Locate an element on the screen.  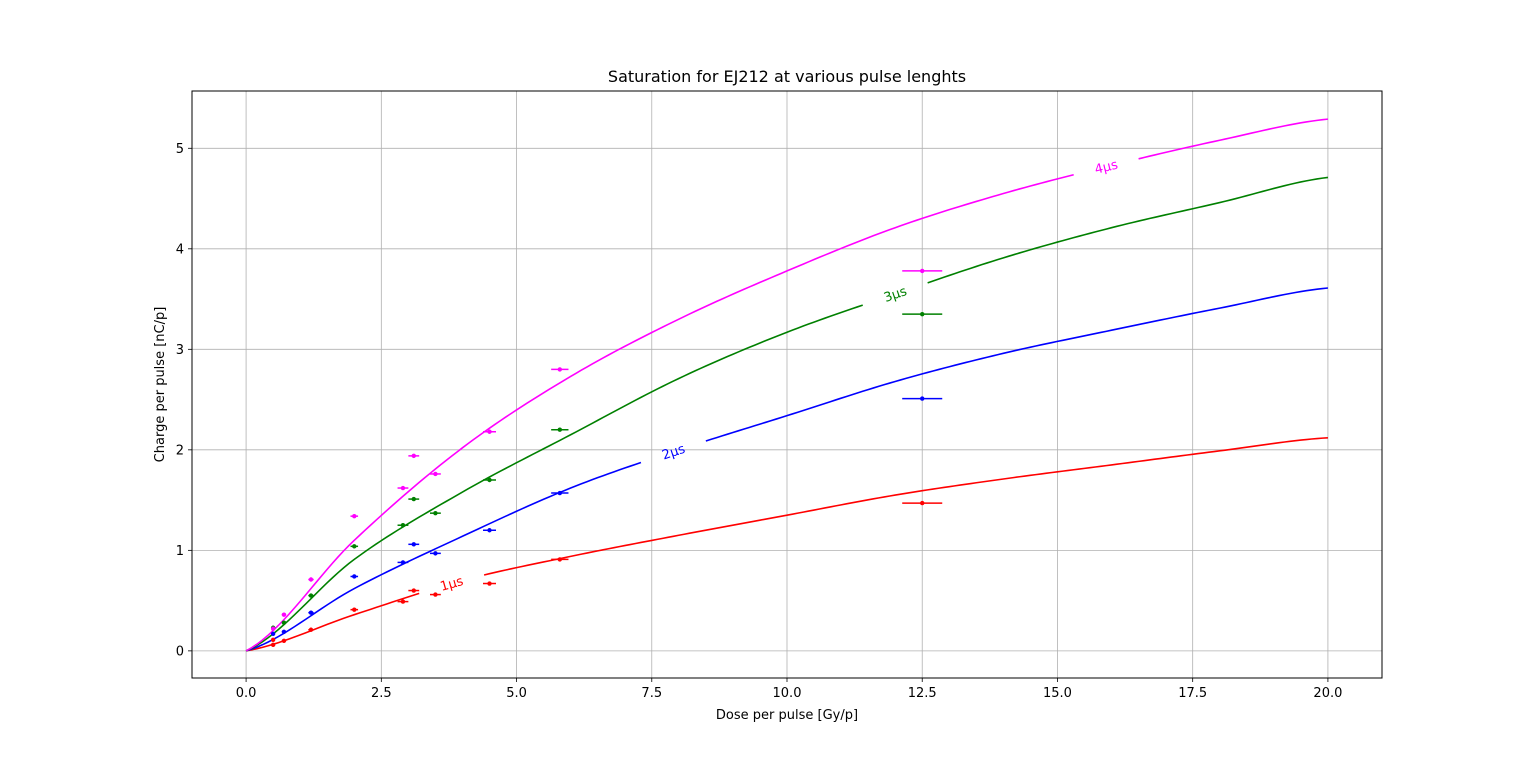
x-axis-ticks: 0.0 2.5 5.0 7.5 10.0 12.5 15.0 17.5 20.0 is located at coordinates (789, 689).